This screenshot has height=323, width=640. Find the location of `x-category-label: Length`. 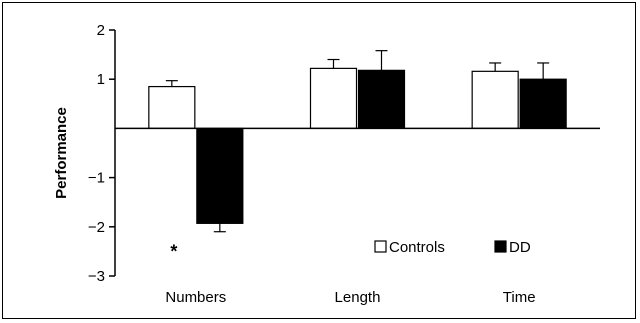

x-category-label: Length is located at coordinates (358, 297).